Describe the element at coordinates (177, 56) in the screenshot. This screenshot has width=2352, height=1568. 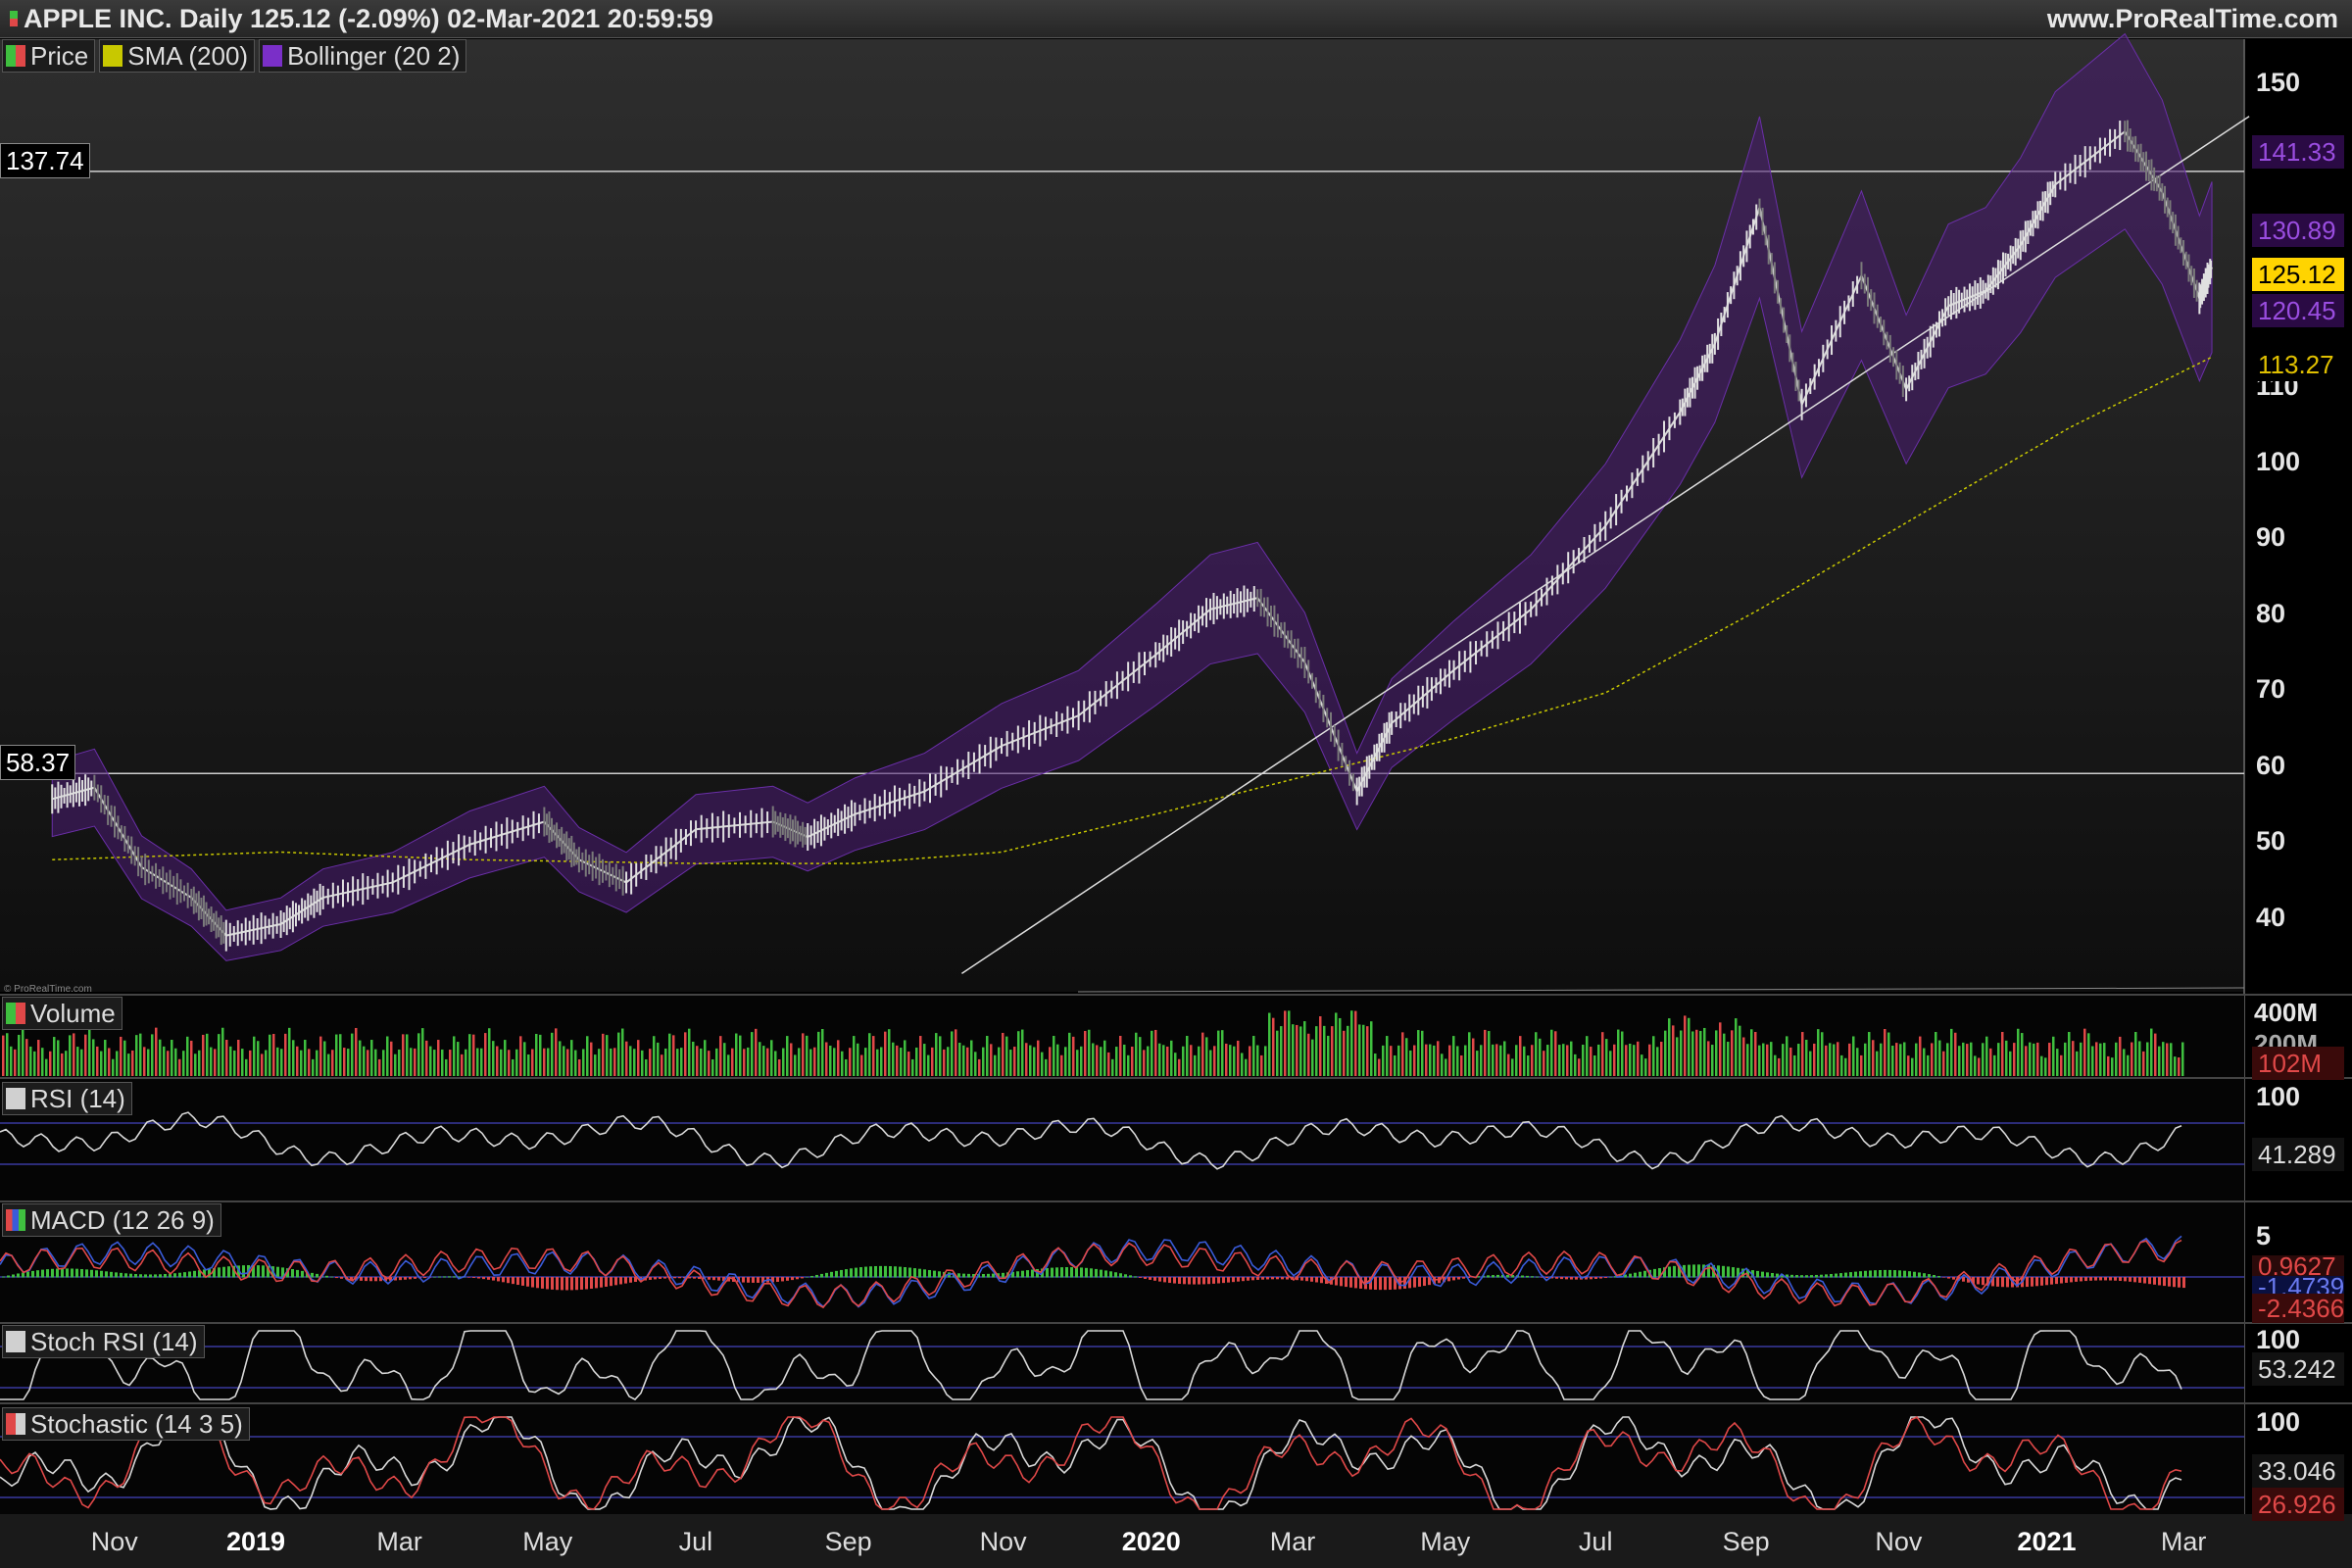
I see `legend-sma: SMA (200)` at that location.